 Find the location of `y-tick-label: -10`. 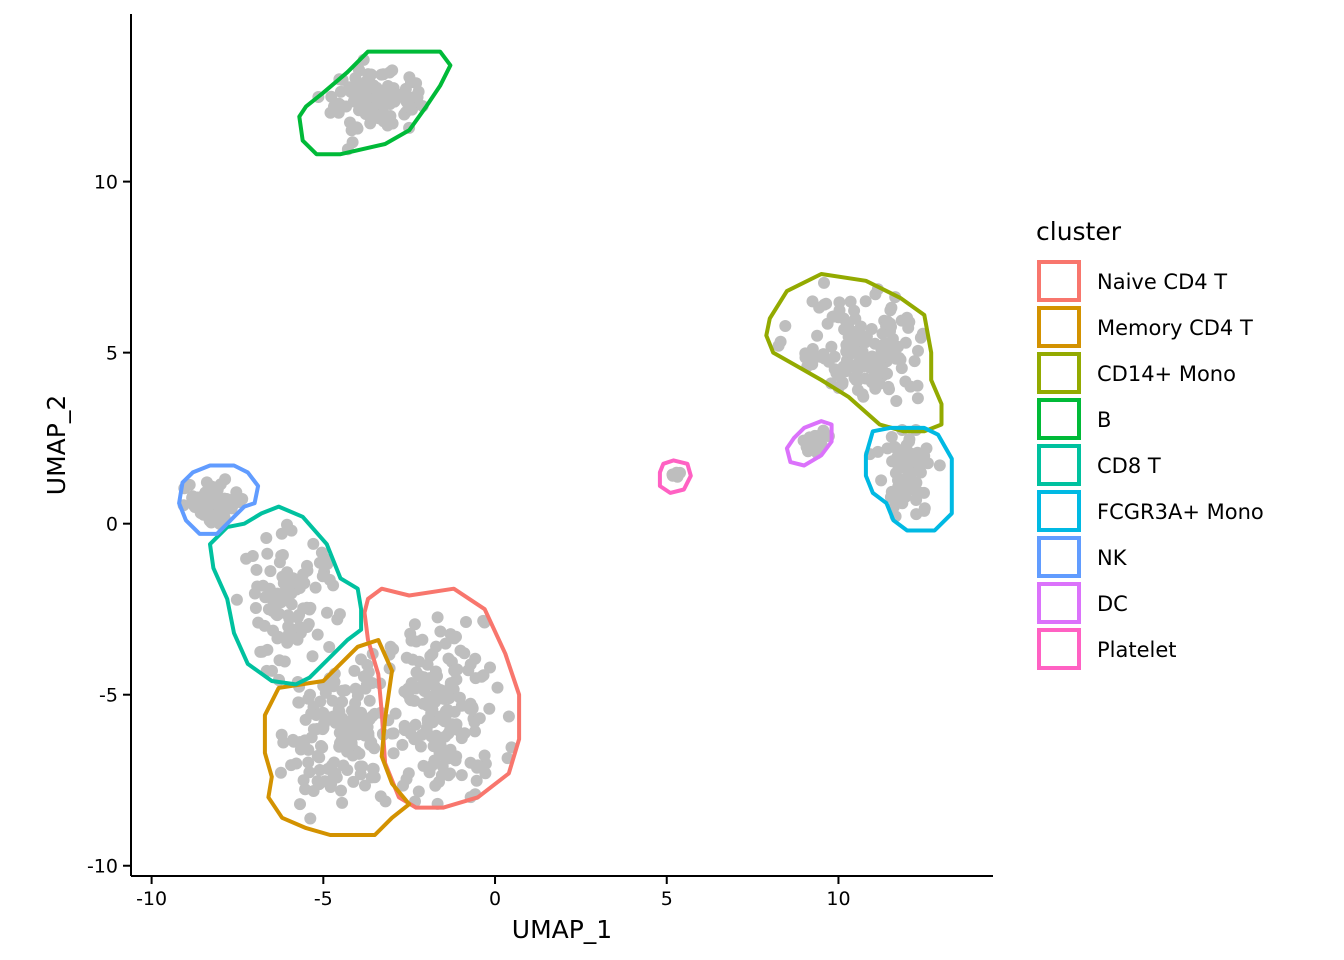

y-tick-label: -10 is located at coordinates (102, 867).